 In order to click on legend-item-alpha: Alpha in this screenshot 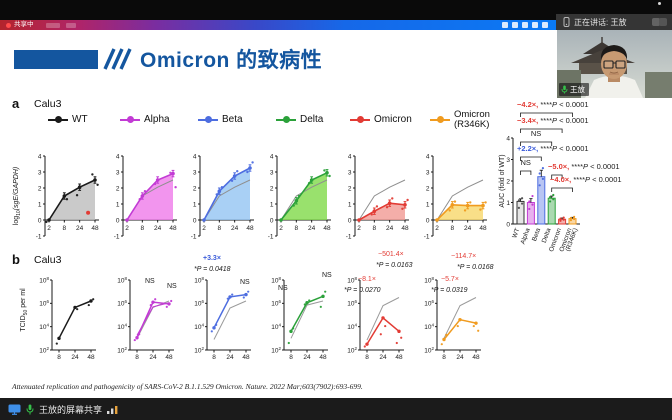, I will do `click(145, 119)`.